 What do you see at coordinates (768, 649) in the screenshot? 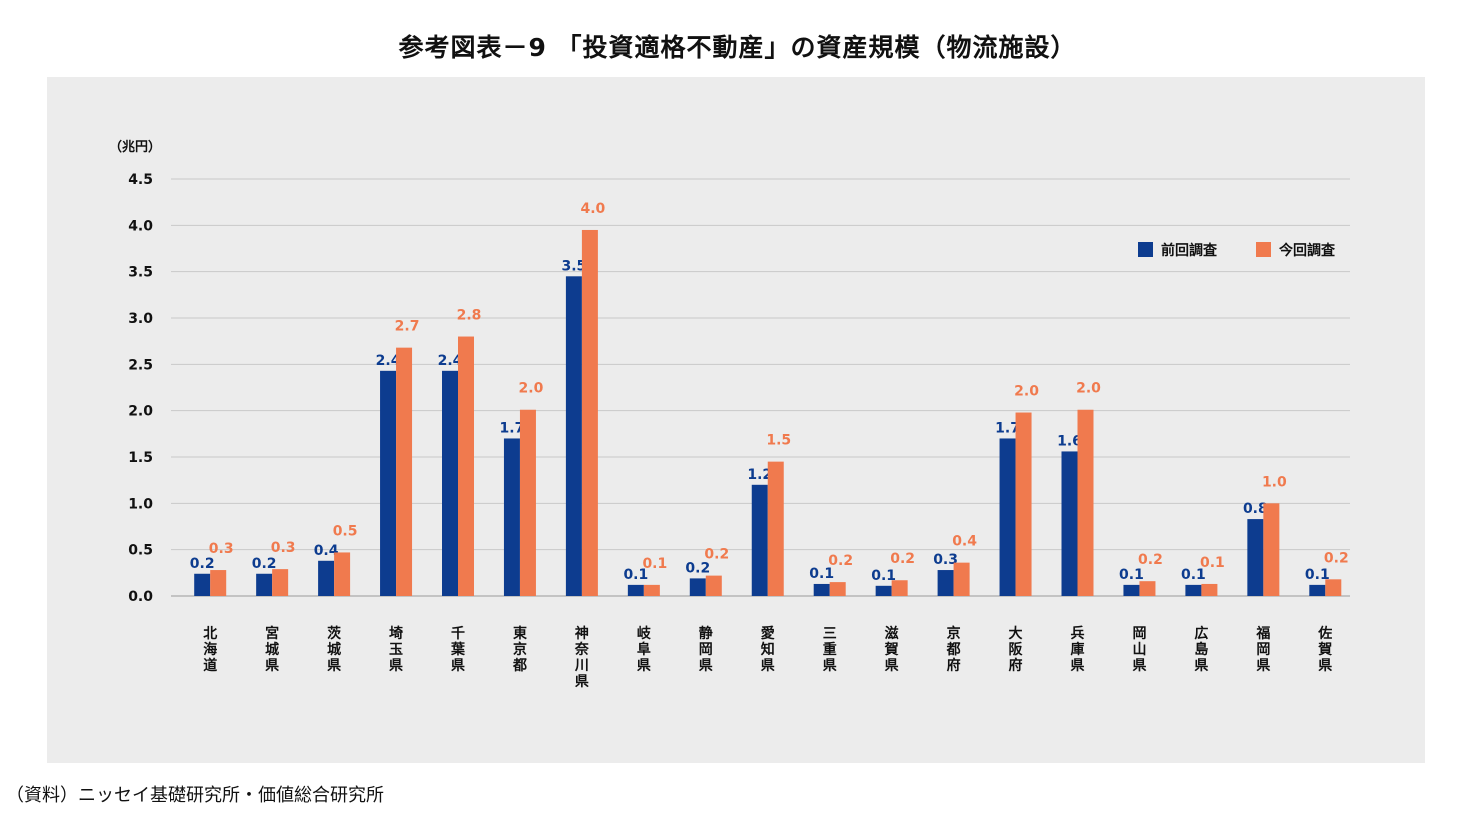
I see `x-tick-label: 知` at bounding box center [768, 649].